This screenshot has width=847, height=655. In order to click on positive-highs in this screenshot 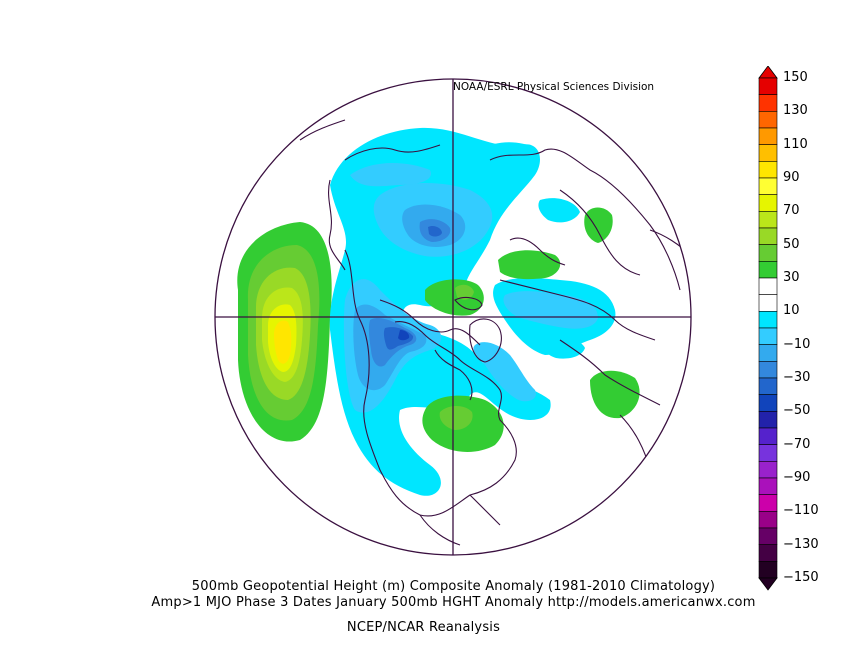, I will do `click(531, 329)`.